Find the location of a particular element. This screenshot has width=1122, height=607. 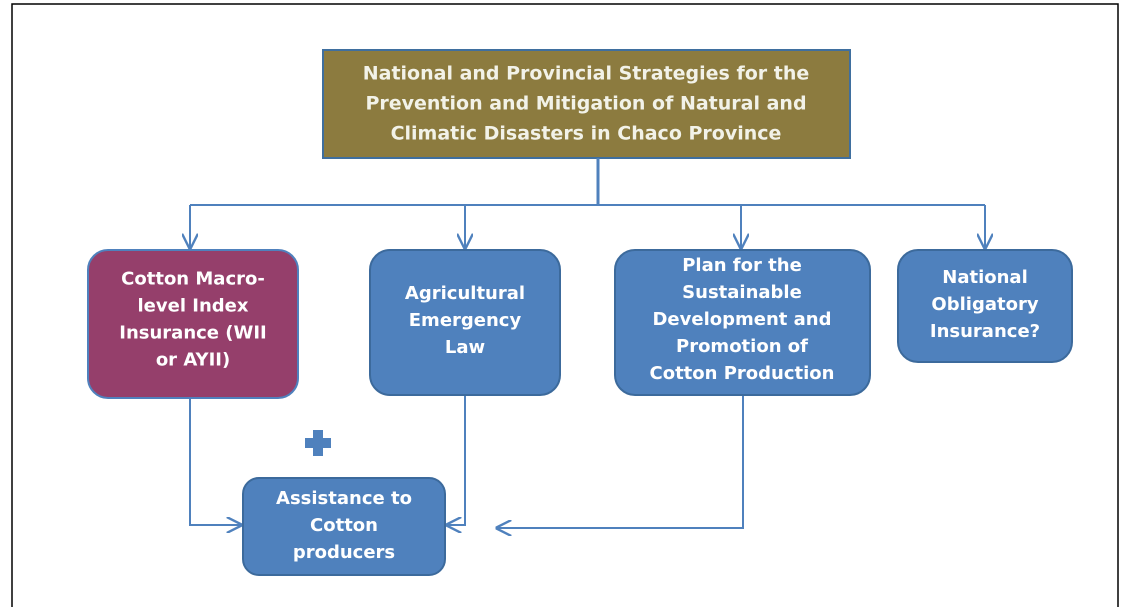

result-box is located at coordinates (344, 526).